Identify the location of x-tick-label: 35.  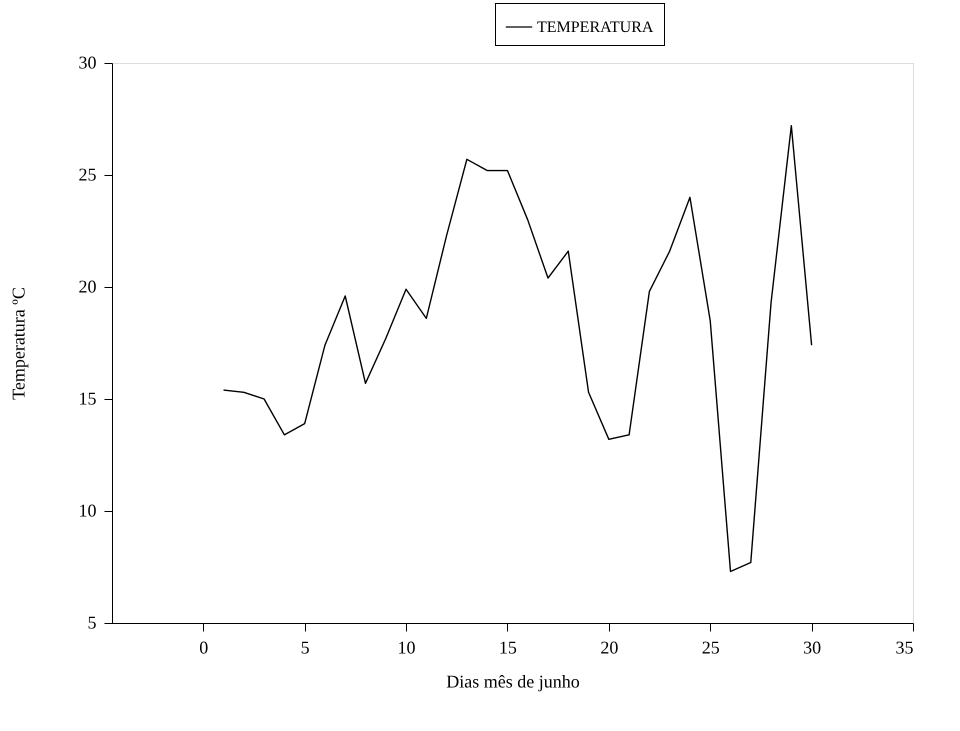
(905, 648).